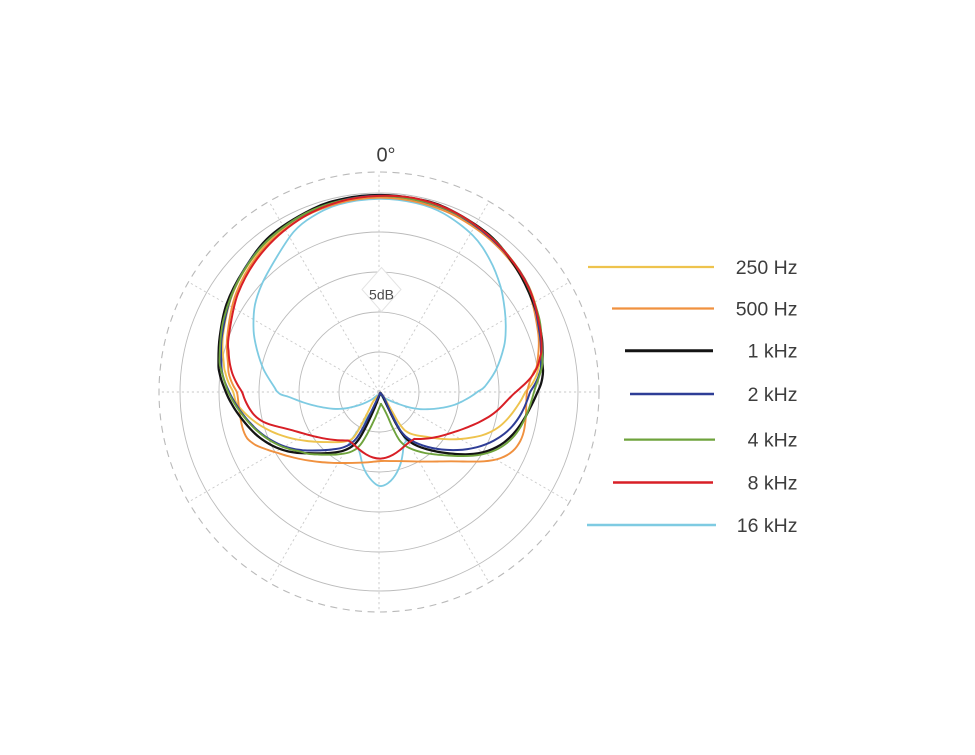 The height and width of the screenshot is (755, 975). I want to click on svg-text: 16 kHz, so click(767, 526).